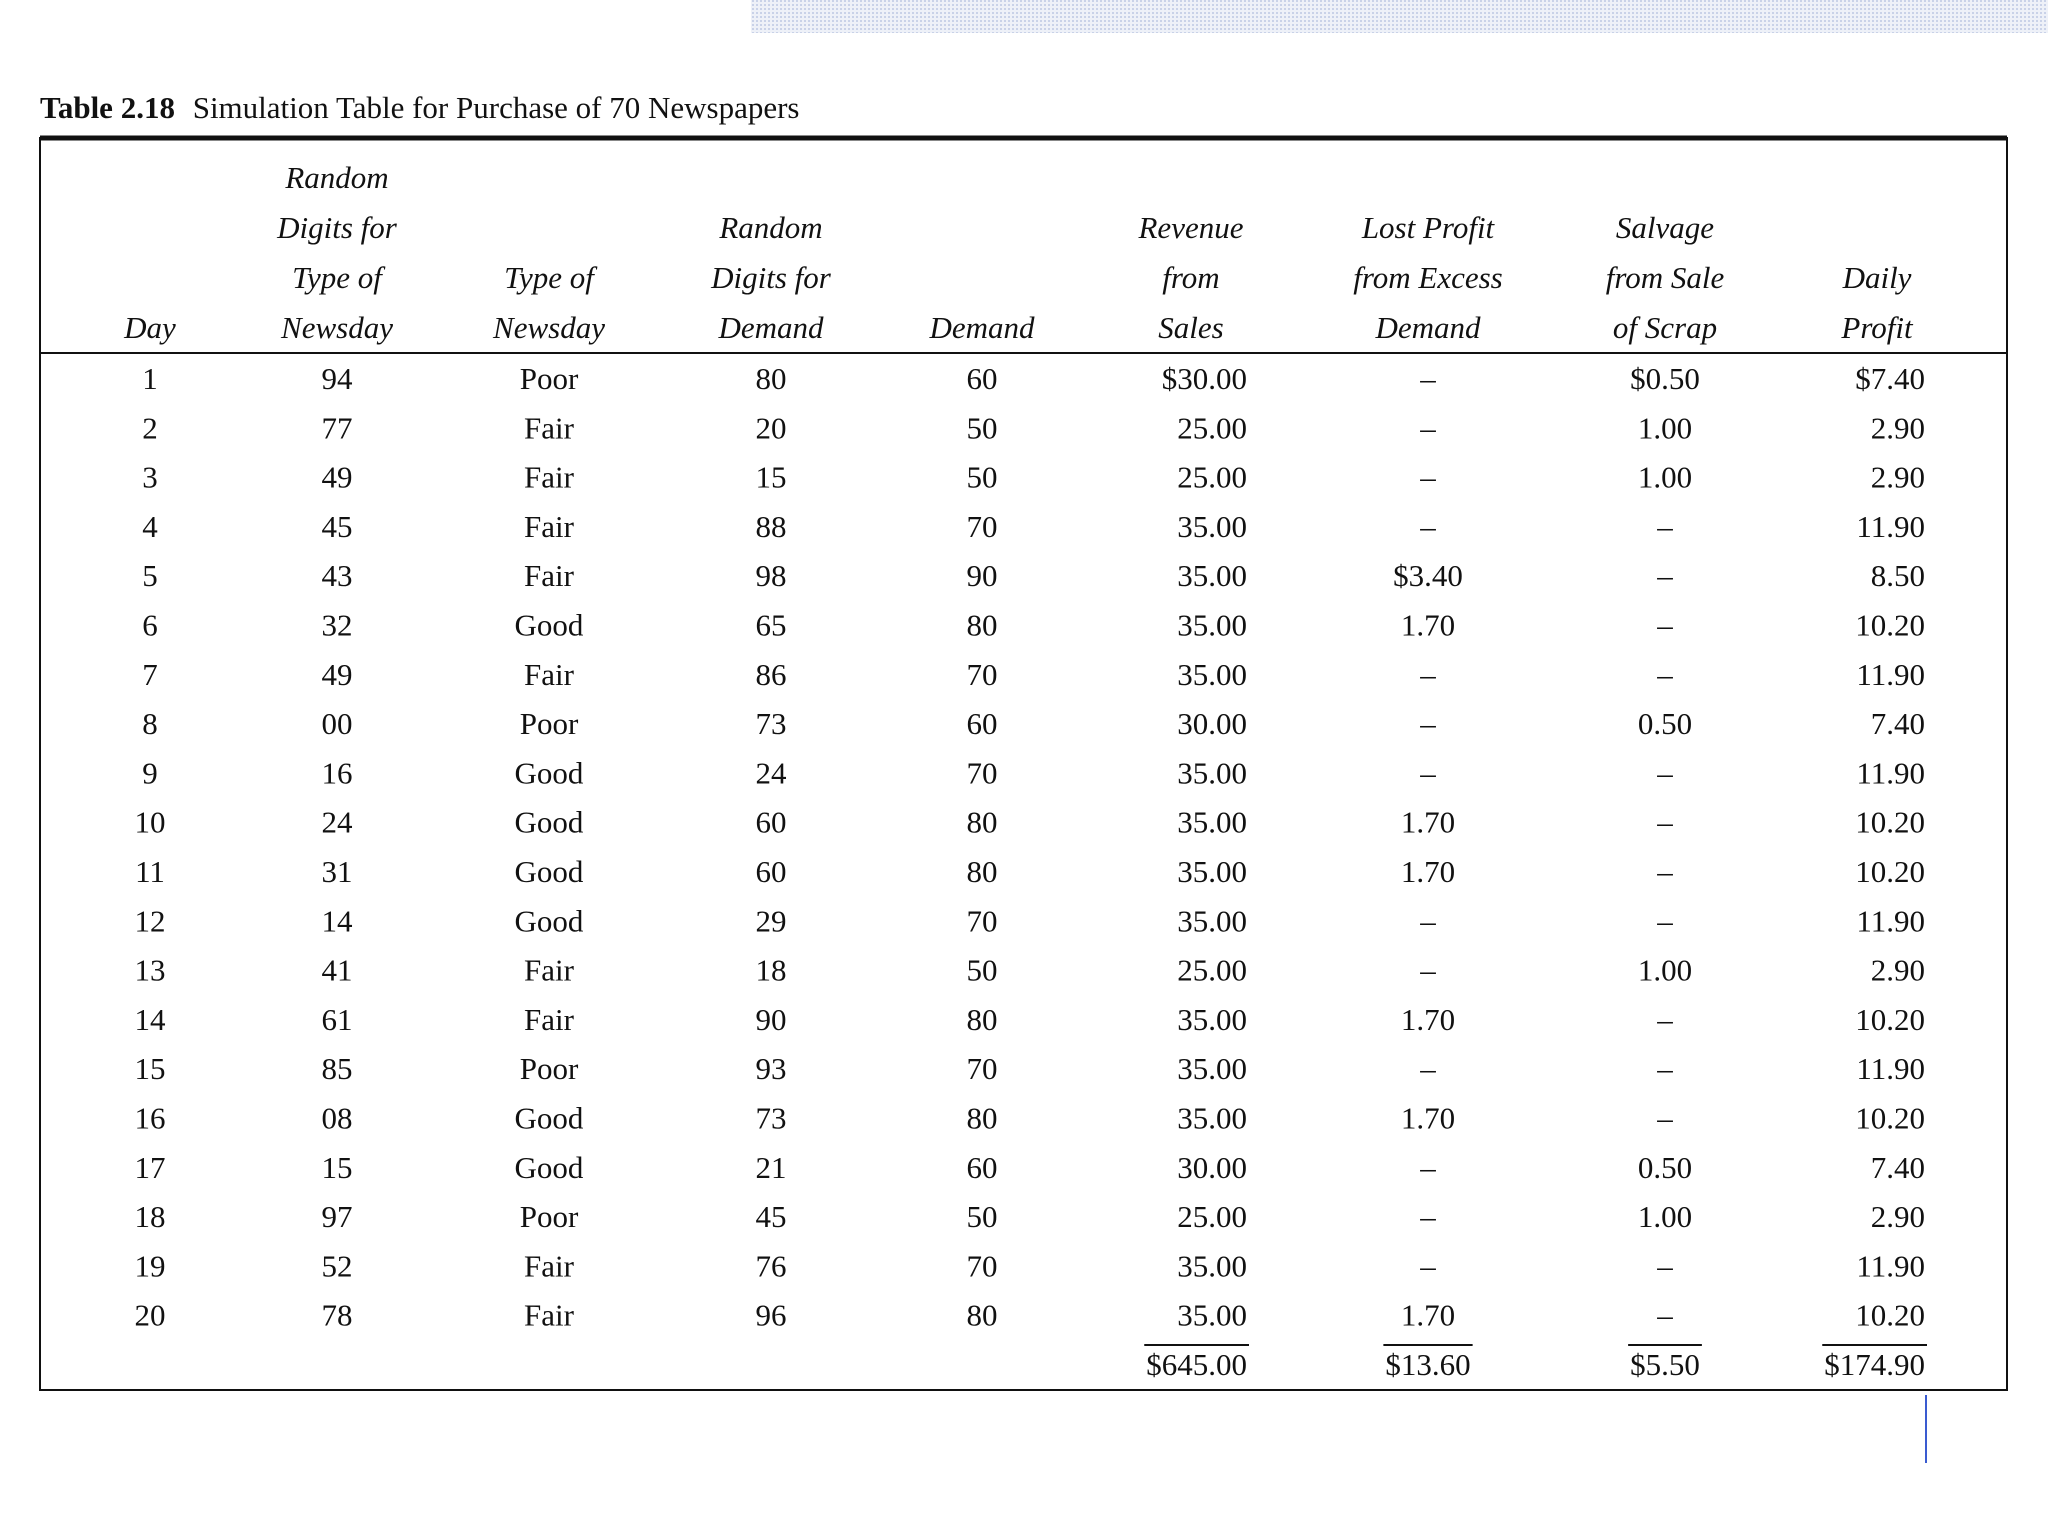 The width and height of the screenshot is (2048, 1536). I want to click on cell: 97, so click(337, 1216).